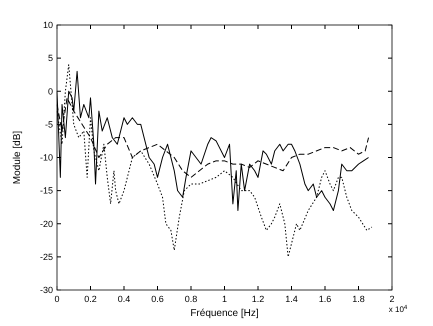  I want to click on y-tick-label: -15, so click(46, 191).